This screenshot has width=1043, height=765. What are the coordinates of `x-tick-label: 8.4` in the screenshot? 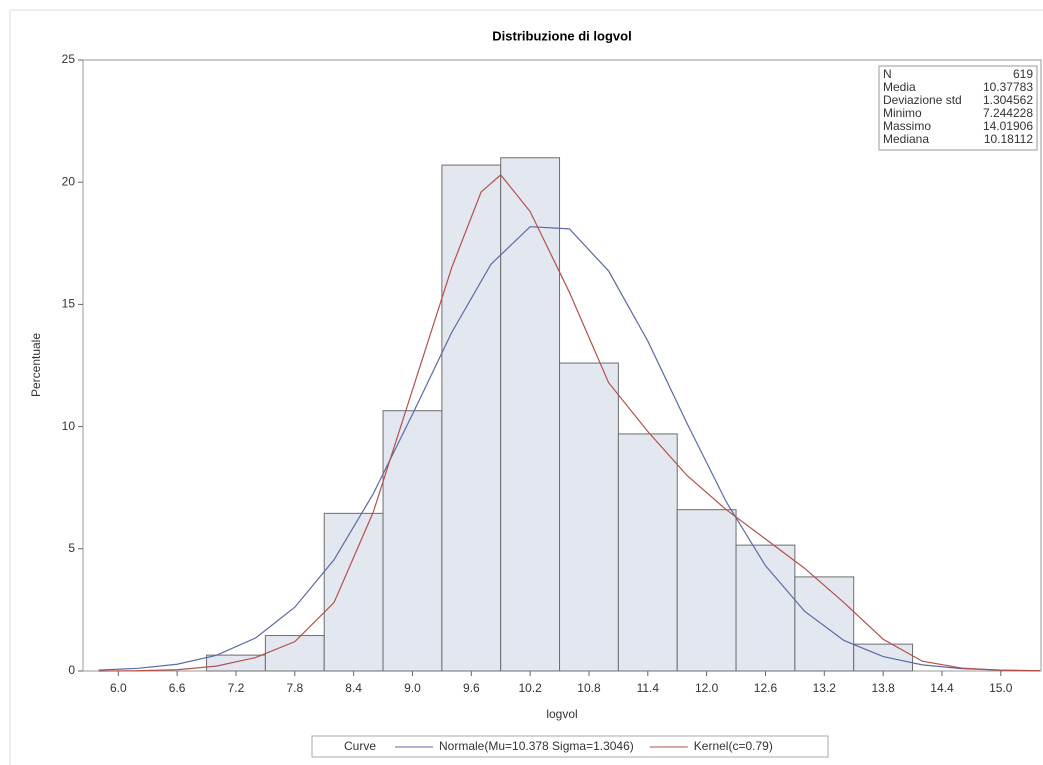 It's located at (353, 688).